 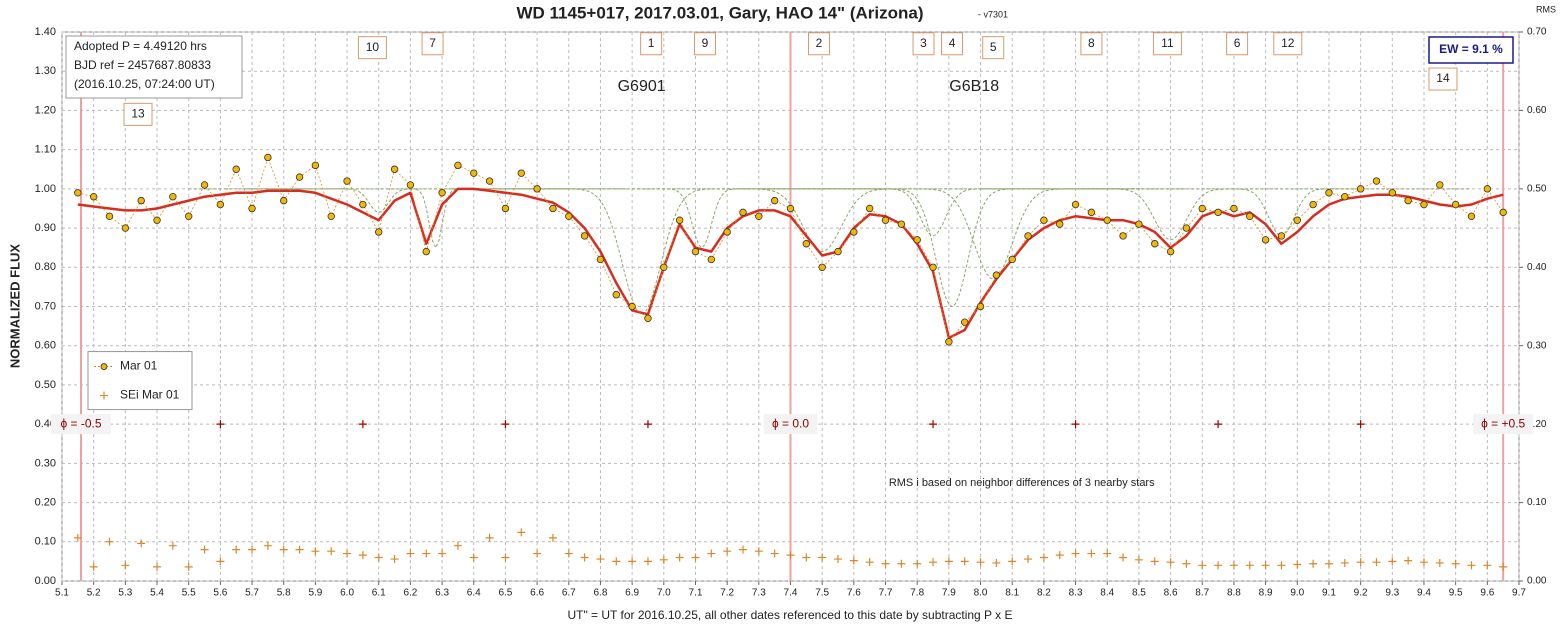 What do you see at coordinates (981, 593) in the screenshot?
I see `x-tick-label: 8.0` at bounding box center [981, 593].